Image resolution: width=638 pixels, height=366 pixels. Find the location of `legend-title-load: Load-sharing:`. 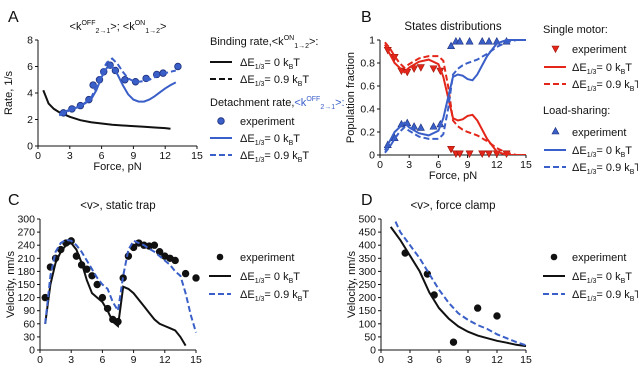

legend-title-load: Load-sharing: is located at coordinates (576, 111).